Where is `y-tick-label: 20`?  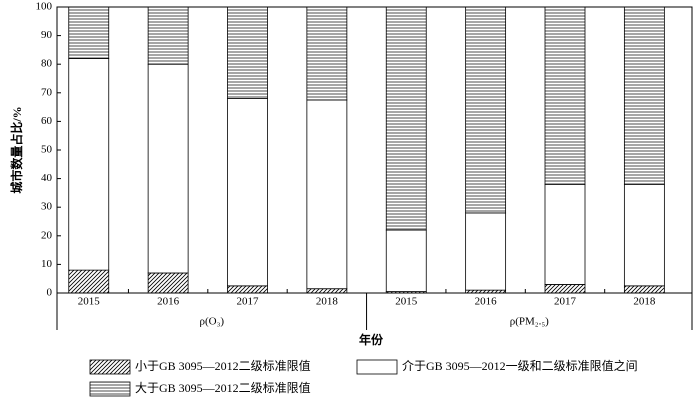
y-tick-label: 20 is located at coordinates (47, 235).